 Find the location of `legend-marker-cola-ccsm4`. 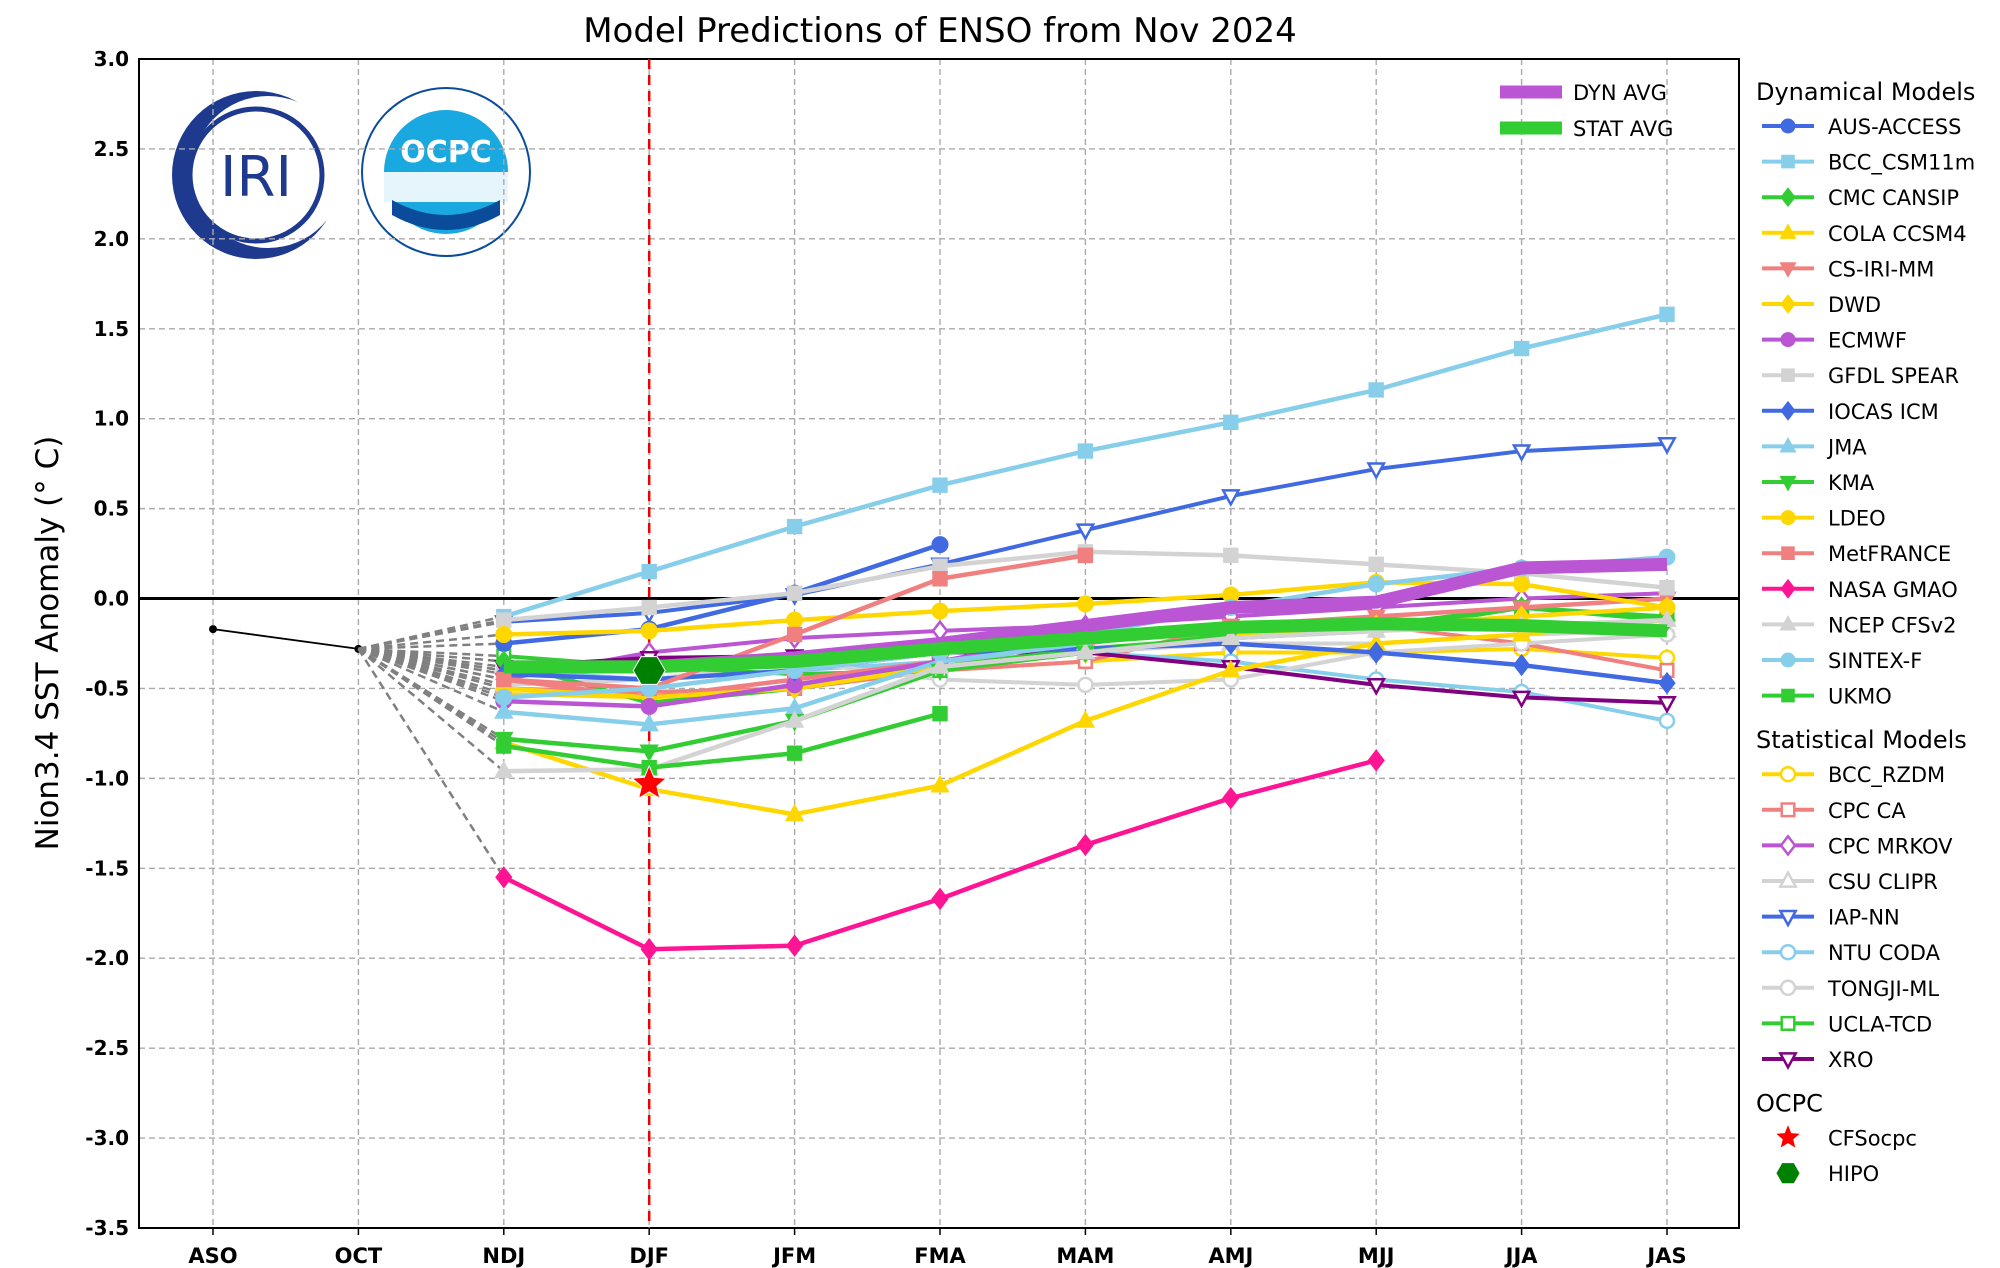

legend-marker-cola-ccsm4 is located at coordinates (1788, 231).